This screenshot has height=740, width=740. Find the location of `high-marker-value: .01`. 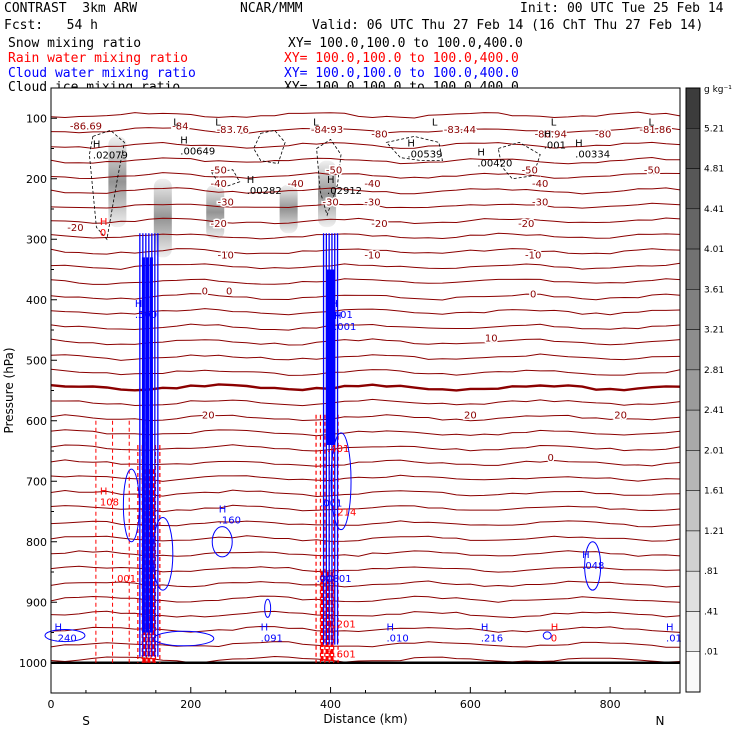

high-marker-value: .01 is located at coordinates (674, 639).